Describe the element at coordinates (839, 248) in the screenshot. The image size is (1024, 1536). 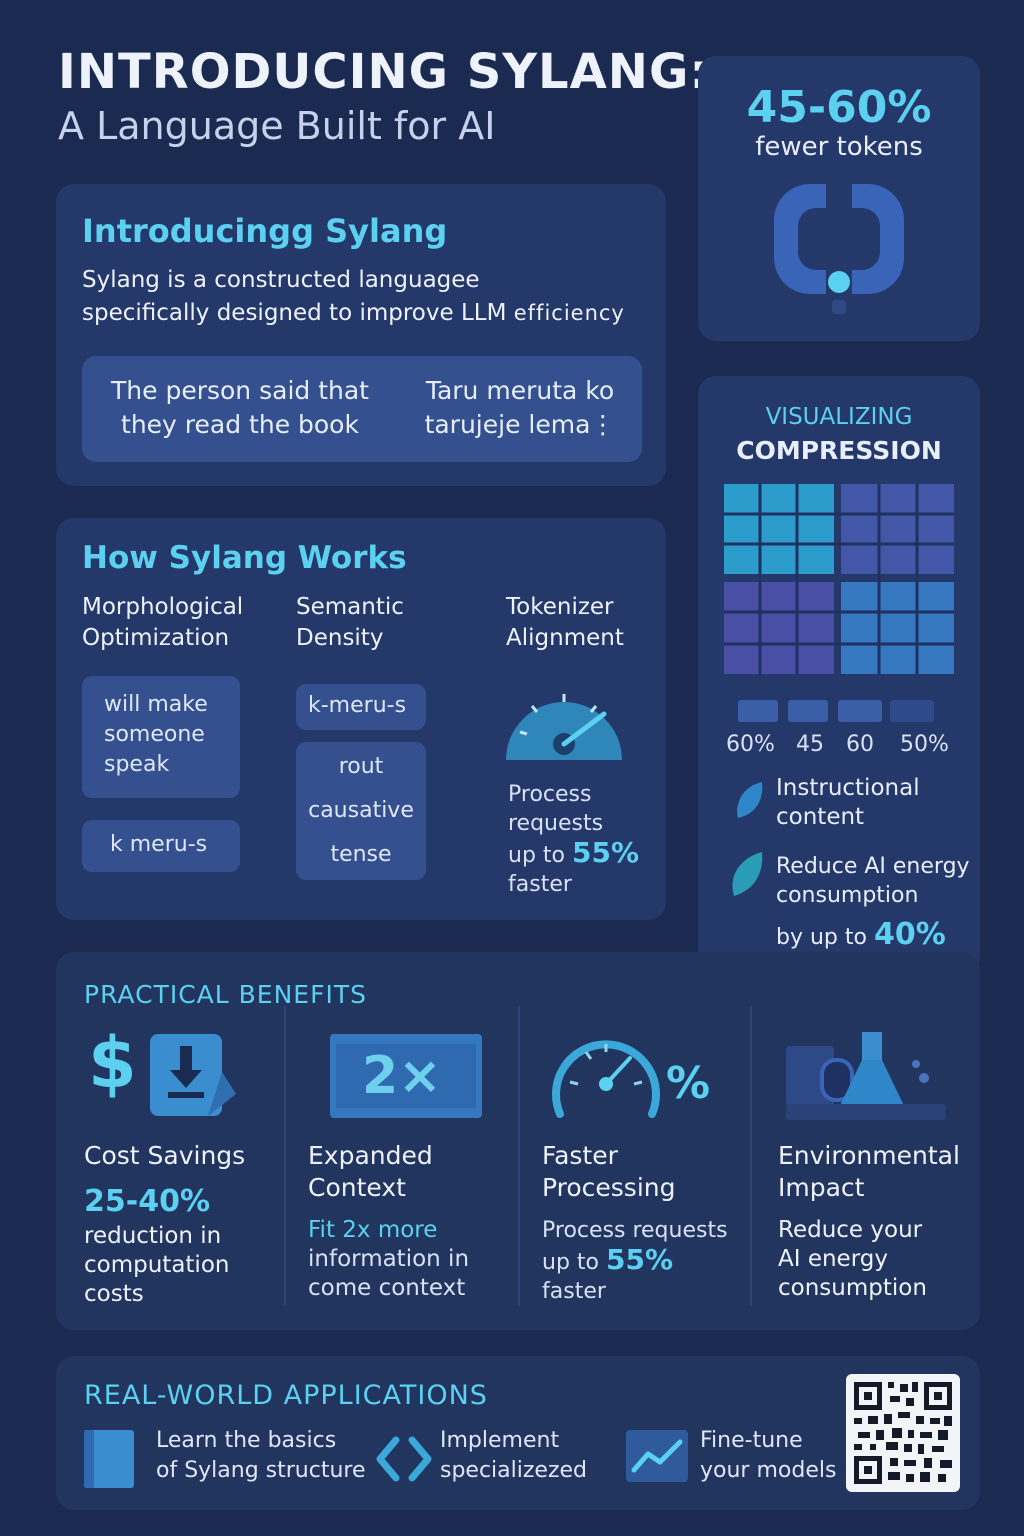
I see `compression-bracket-icon` at that location.